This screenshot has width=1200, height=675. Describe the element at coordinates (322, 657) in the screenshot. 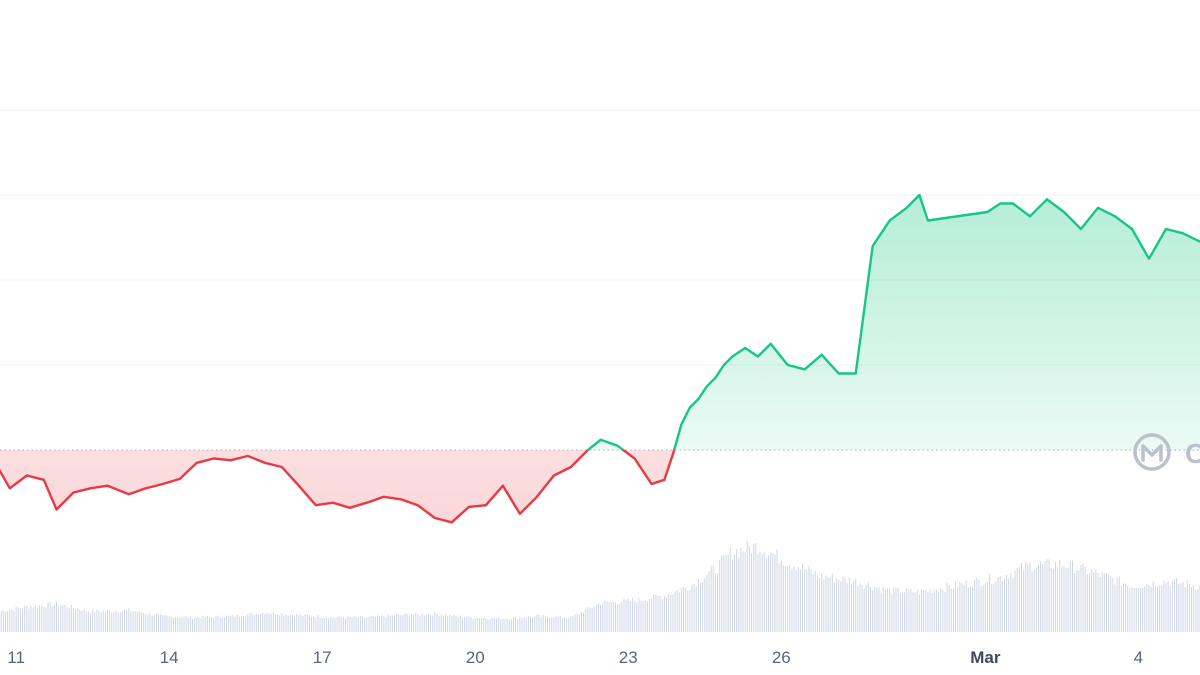

I see `x-tick-label: 17` at that location.